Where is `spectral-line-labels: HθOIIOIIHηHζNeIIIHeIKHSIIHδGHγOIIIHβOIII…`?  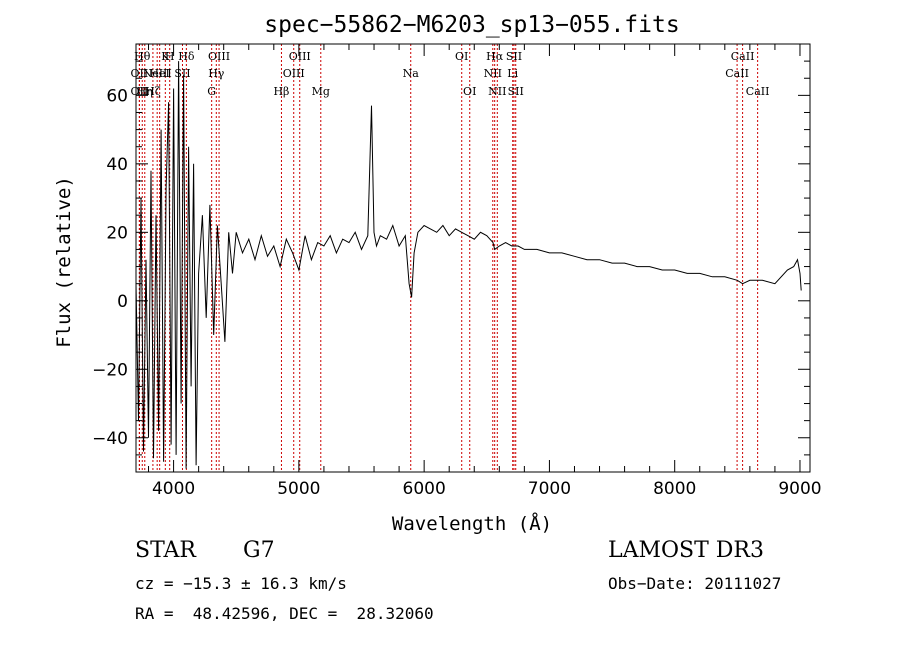 spectral-line-labels: HθOIIOIIHηHζNeIIIHeIKHSIIHδGHγOIIIHβOIII… is located at coordinates (450, 74).